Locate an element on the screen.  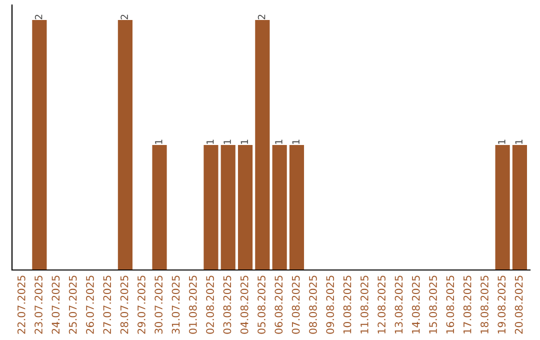
x-tick-label: 15.08.2025 is located at coordinates (433, 305).